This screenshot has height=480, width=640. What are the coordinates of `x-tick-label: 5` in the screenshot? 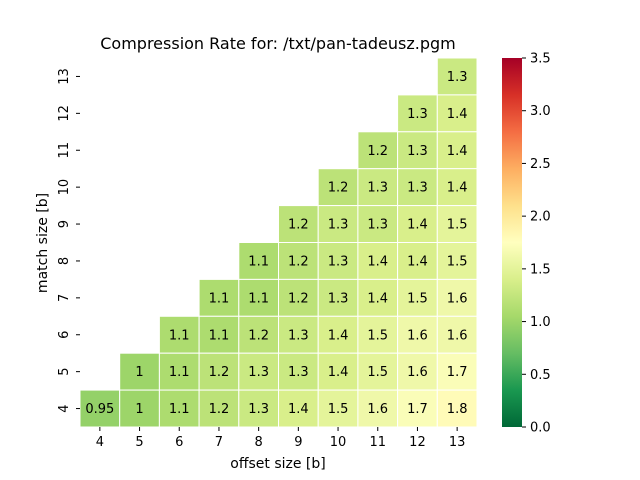 It's located at (139, 442).